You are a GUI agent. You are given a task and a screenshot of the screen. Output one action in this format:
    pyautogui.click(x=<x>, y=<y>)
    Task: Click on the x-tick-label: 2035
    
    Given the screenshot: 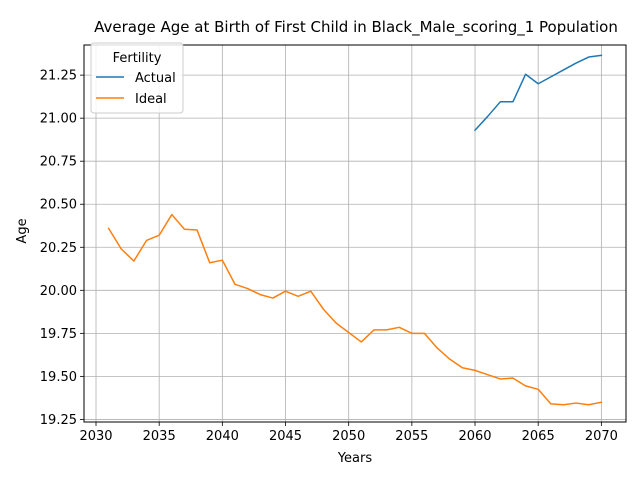 What is the action you would take?
    pyautogui.click(x=159, y=436)
    